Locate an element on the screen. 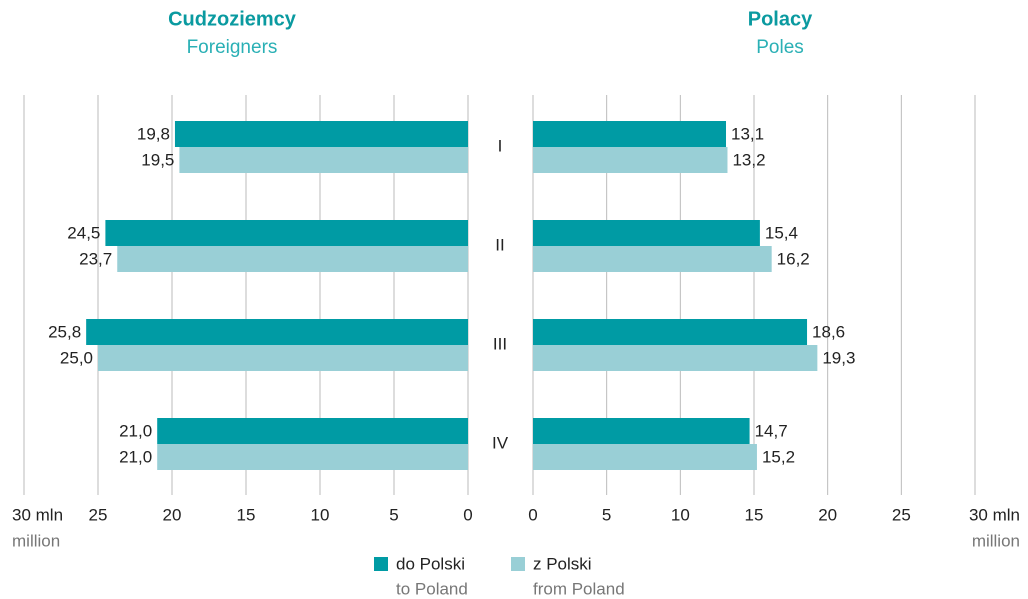  value-label: 14,7 is located at coordinates (771, 430).